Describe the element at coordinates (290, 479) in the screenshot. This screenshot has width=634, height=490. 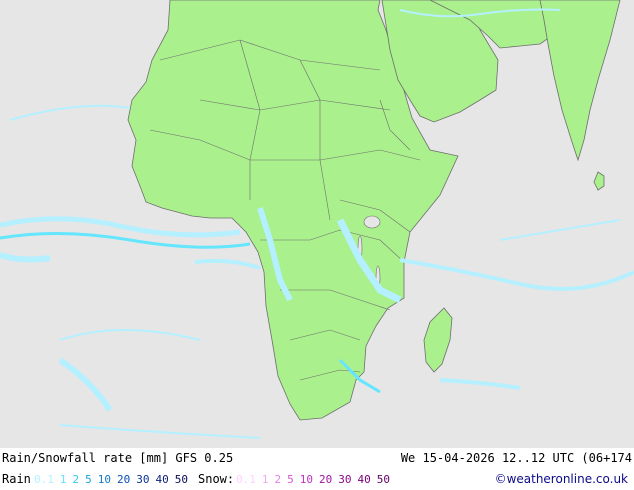
I see `snow-scale-3: 5` at that location.